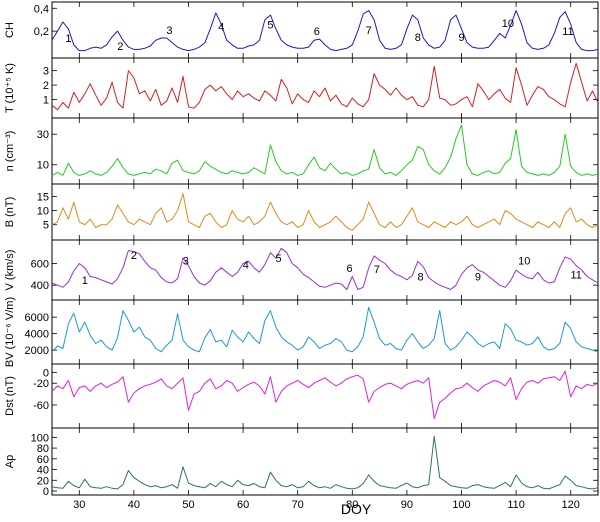  What do you see at coordinates (10, 88) in the screenshot?
I see `y-axis-label: T (10⁺⁵ K)` at bounding box center [10, 88].